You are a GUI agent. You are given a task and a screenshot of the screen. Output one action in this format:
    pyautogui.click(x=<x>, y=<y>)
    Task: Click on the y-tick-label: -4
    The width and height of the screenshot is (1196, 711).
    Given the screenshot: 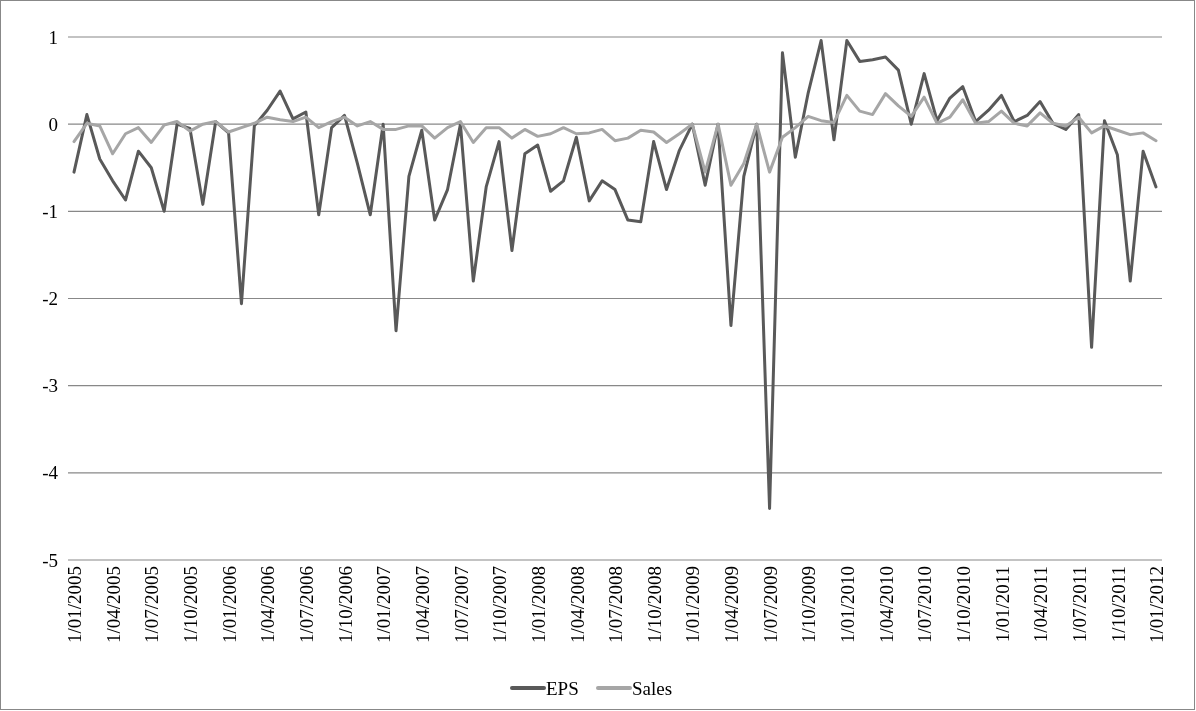 What is the action you would take?
    pyautogui.click(x=50, y=473)
    